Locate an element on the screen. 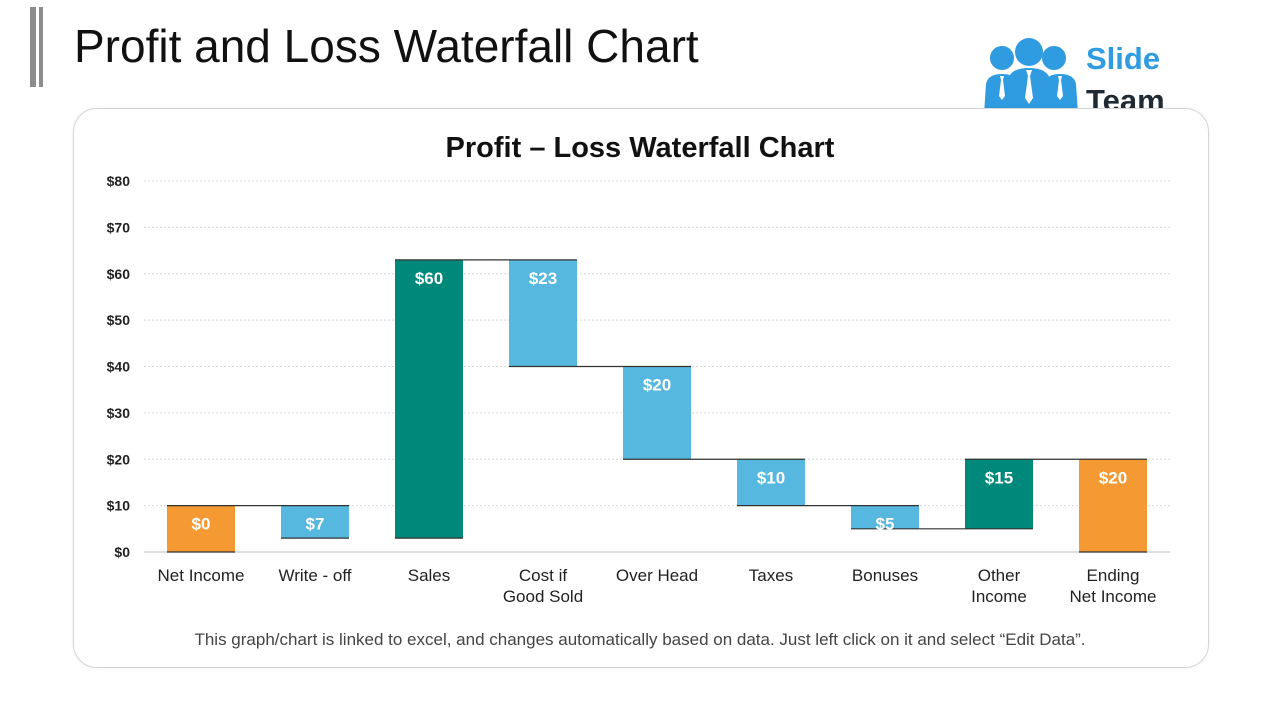  y-tick-label: $80 is located at coordinates (119, 181).